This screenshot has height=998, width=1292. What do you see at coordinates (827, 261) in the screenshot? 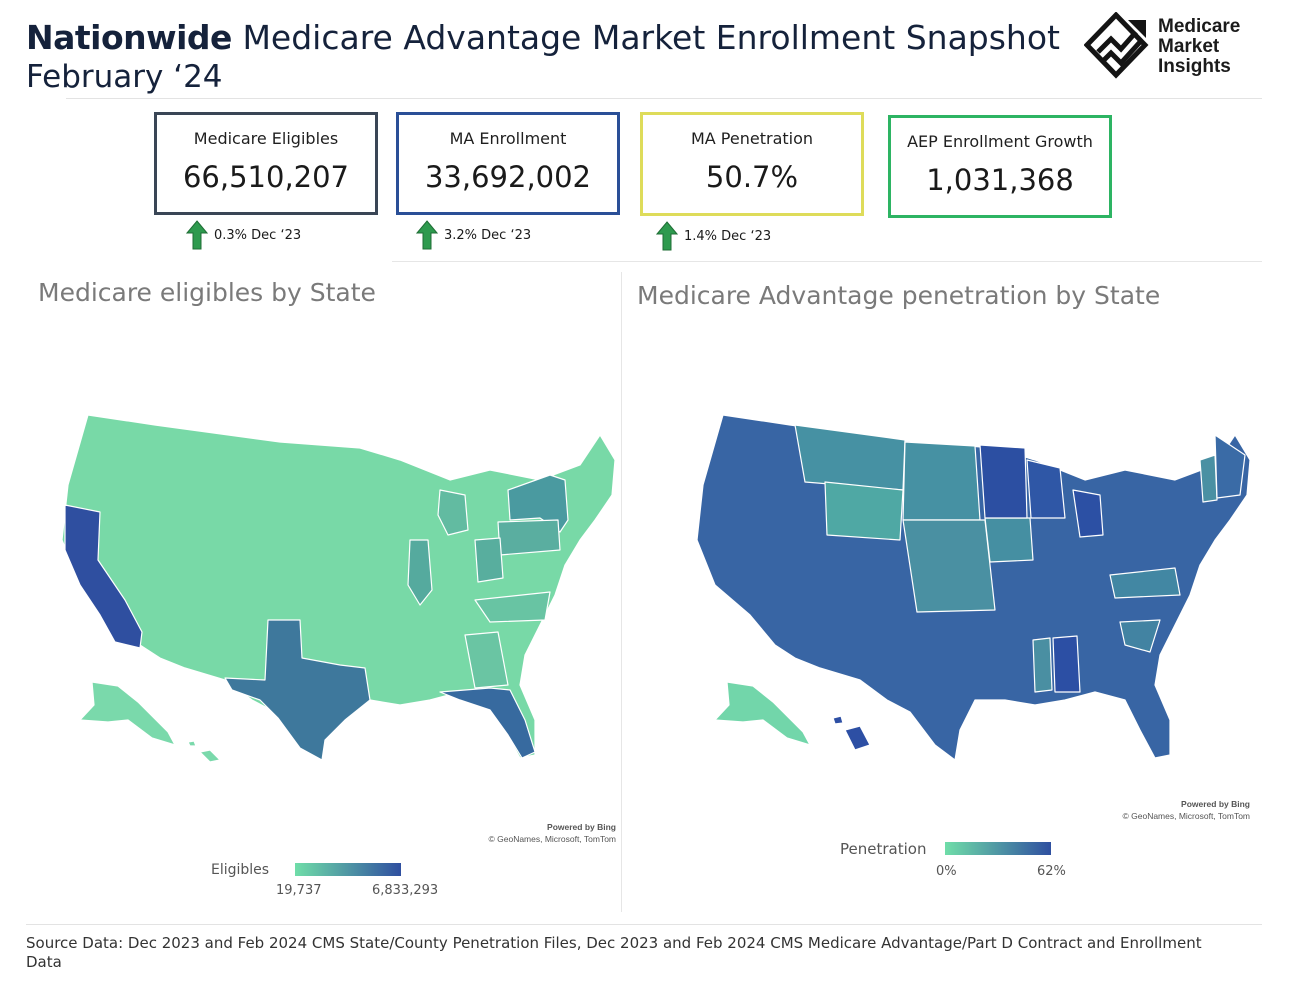
I see `divider-kpi` at bounding box center [827, 261].